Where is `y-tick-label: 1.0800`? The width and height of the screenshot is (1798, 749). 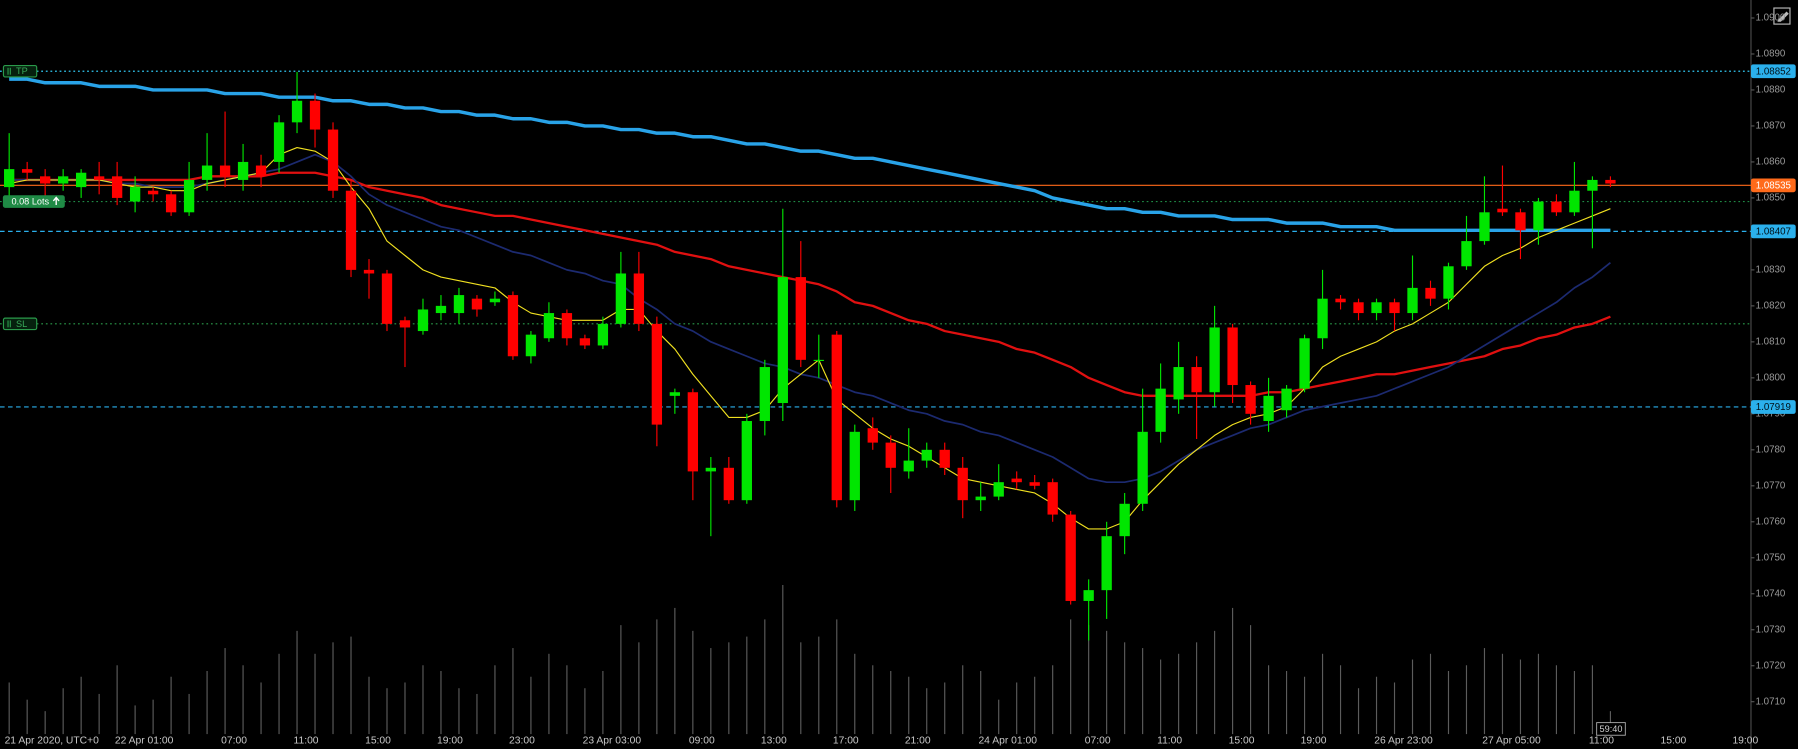
y-tick-label: 1.0800 is located at coordinates (1771, 377).